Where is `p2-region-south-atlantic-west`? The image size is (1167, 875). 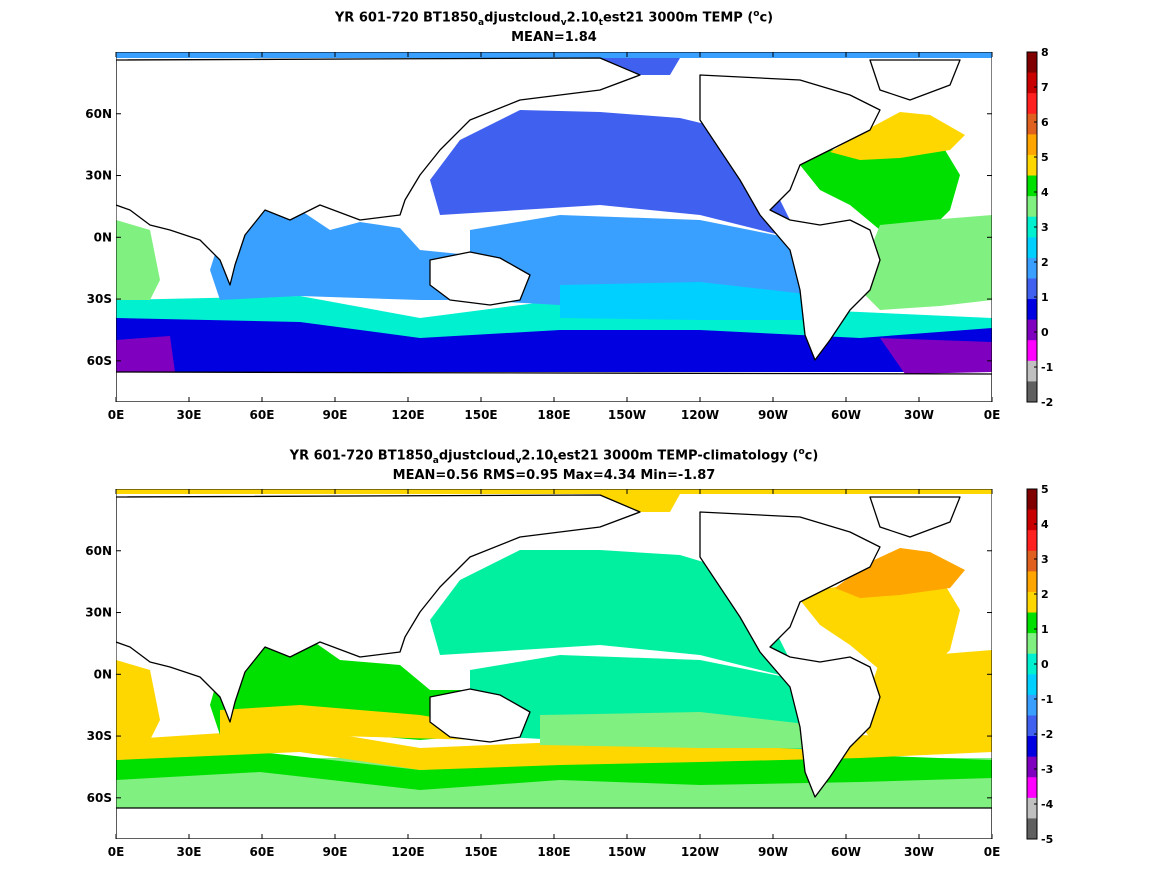 p2-region-south-atlantic-west is located at coordinates (138, 700).